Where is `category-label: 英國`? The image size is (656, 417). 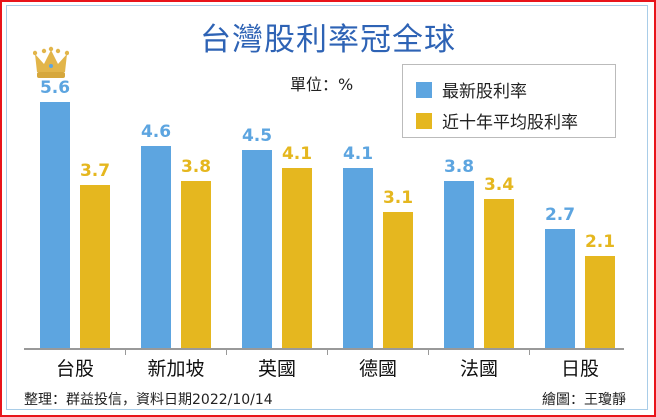 category-label: 英國 is located at coordinates (276, 369).